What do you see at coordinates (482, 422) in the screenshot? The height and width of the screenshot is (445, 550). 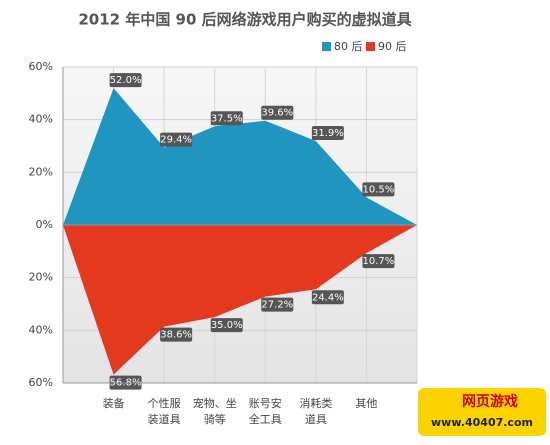 I see `watermark-url: www.40407.com` at bounding box center [482, 422].